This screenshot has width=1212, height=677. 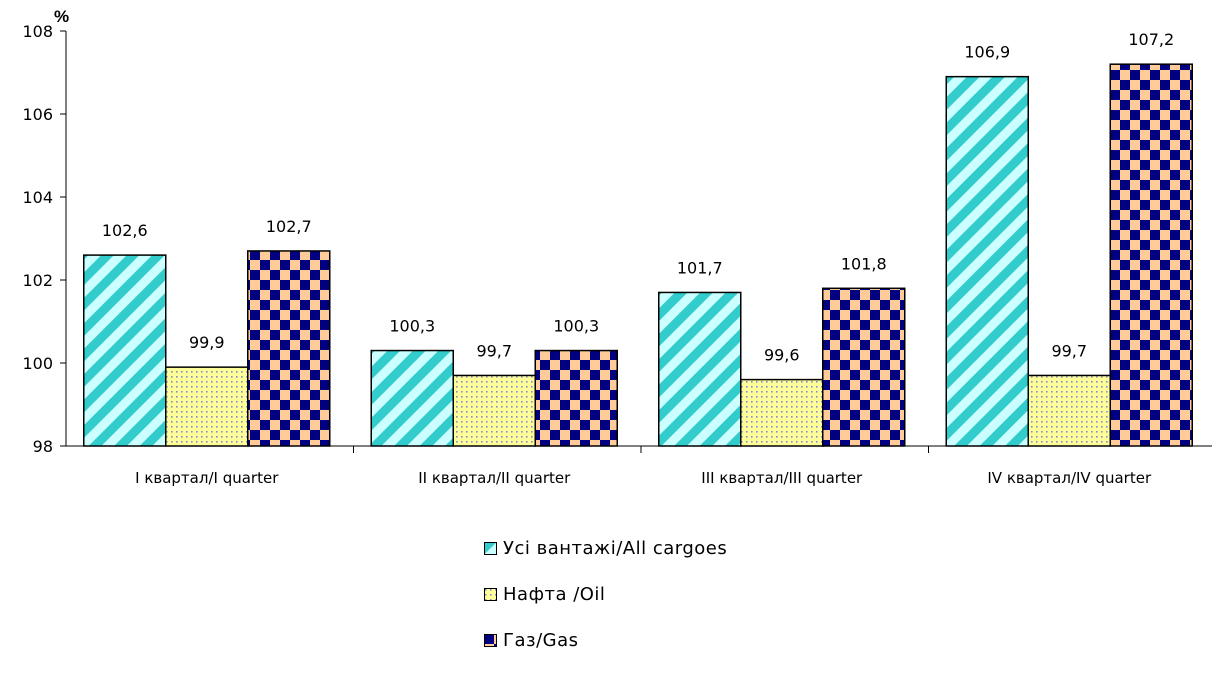 I want to click on y-tick-label: 98, so click(x=43, y=446).